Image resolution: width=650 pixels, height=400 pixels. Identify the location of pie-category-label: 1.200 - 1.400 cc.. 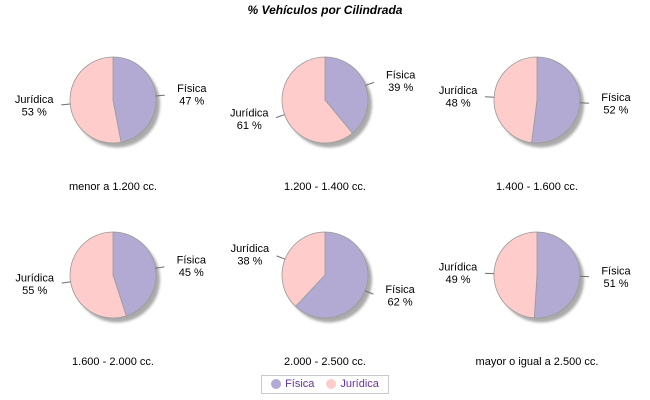
(325, 187).